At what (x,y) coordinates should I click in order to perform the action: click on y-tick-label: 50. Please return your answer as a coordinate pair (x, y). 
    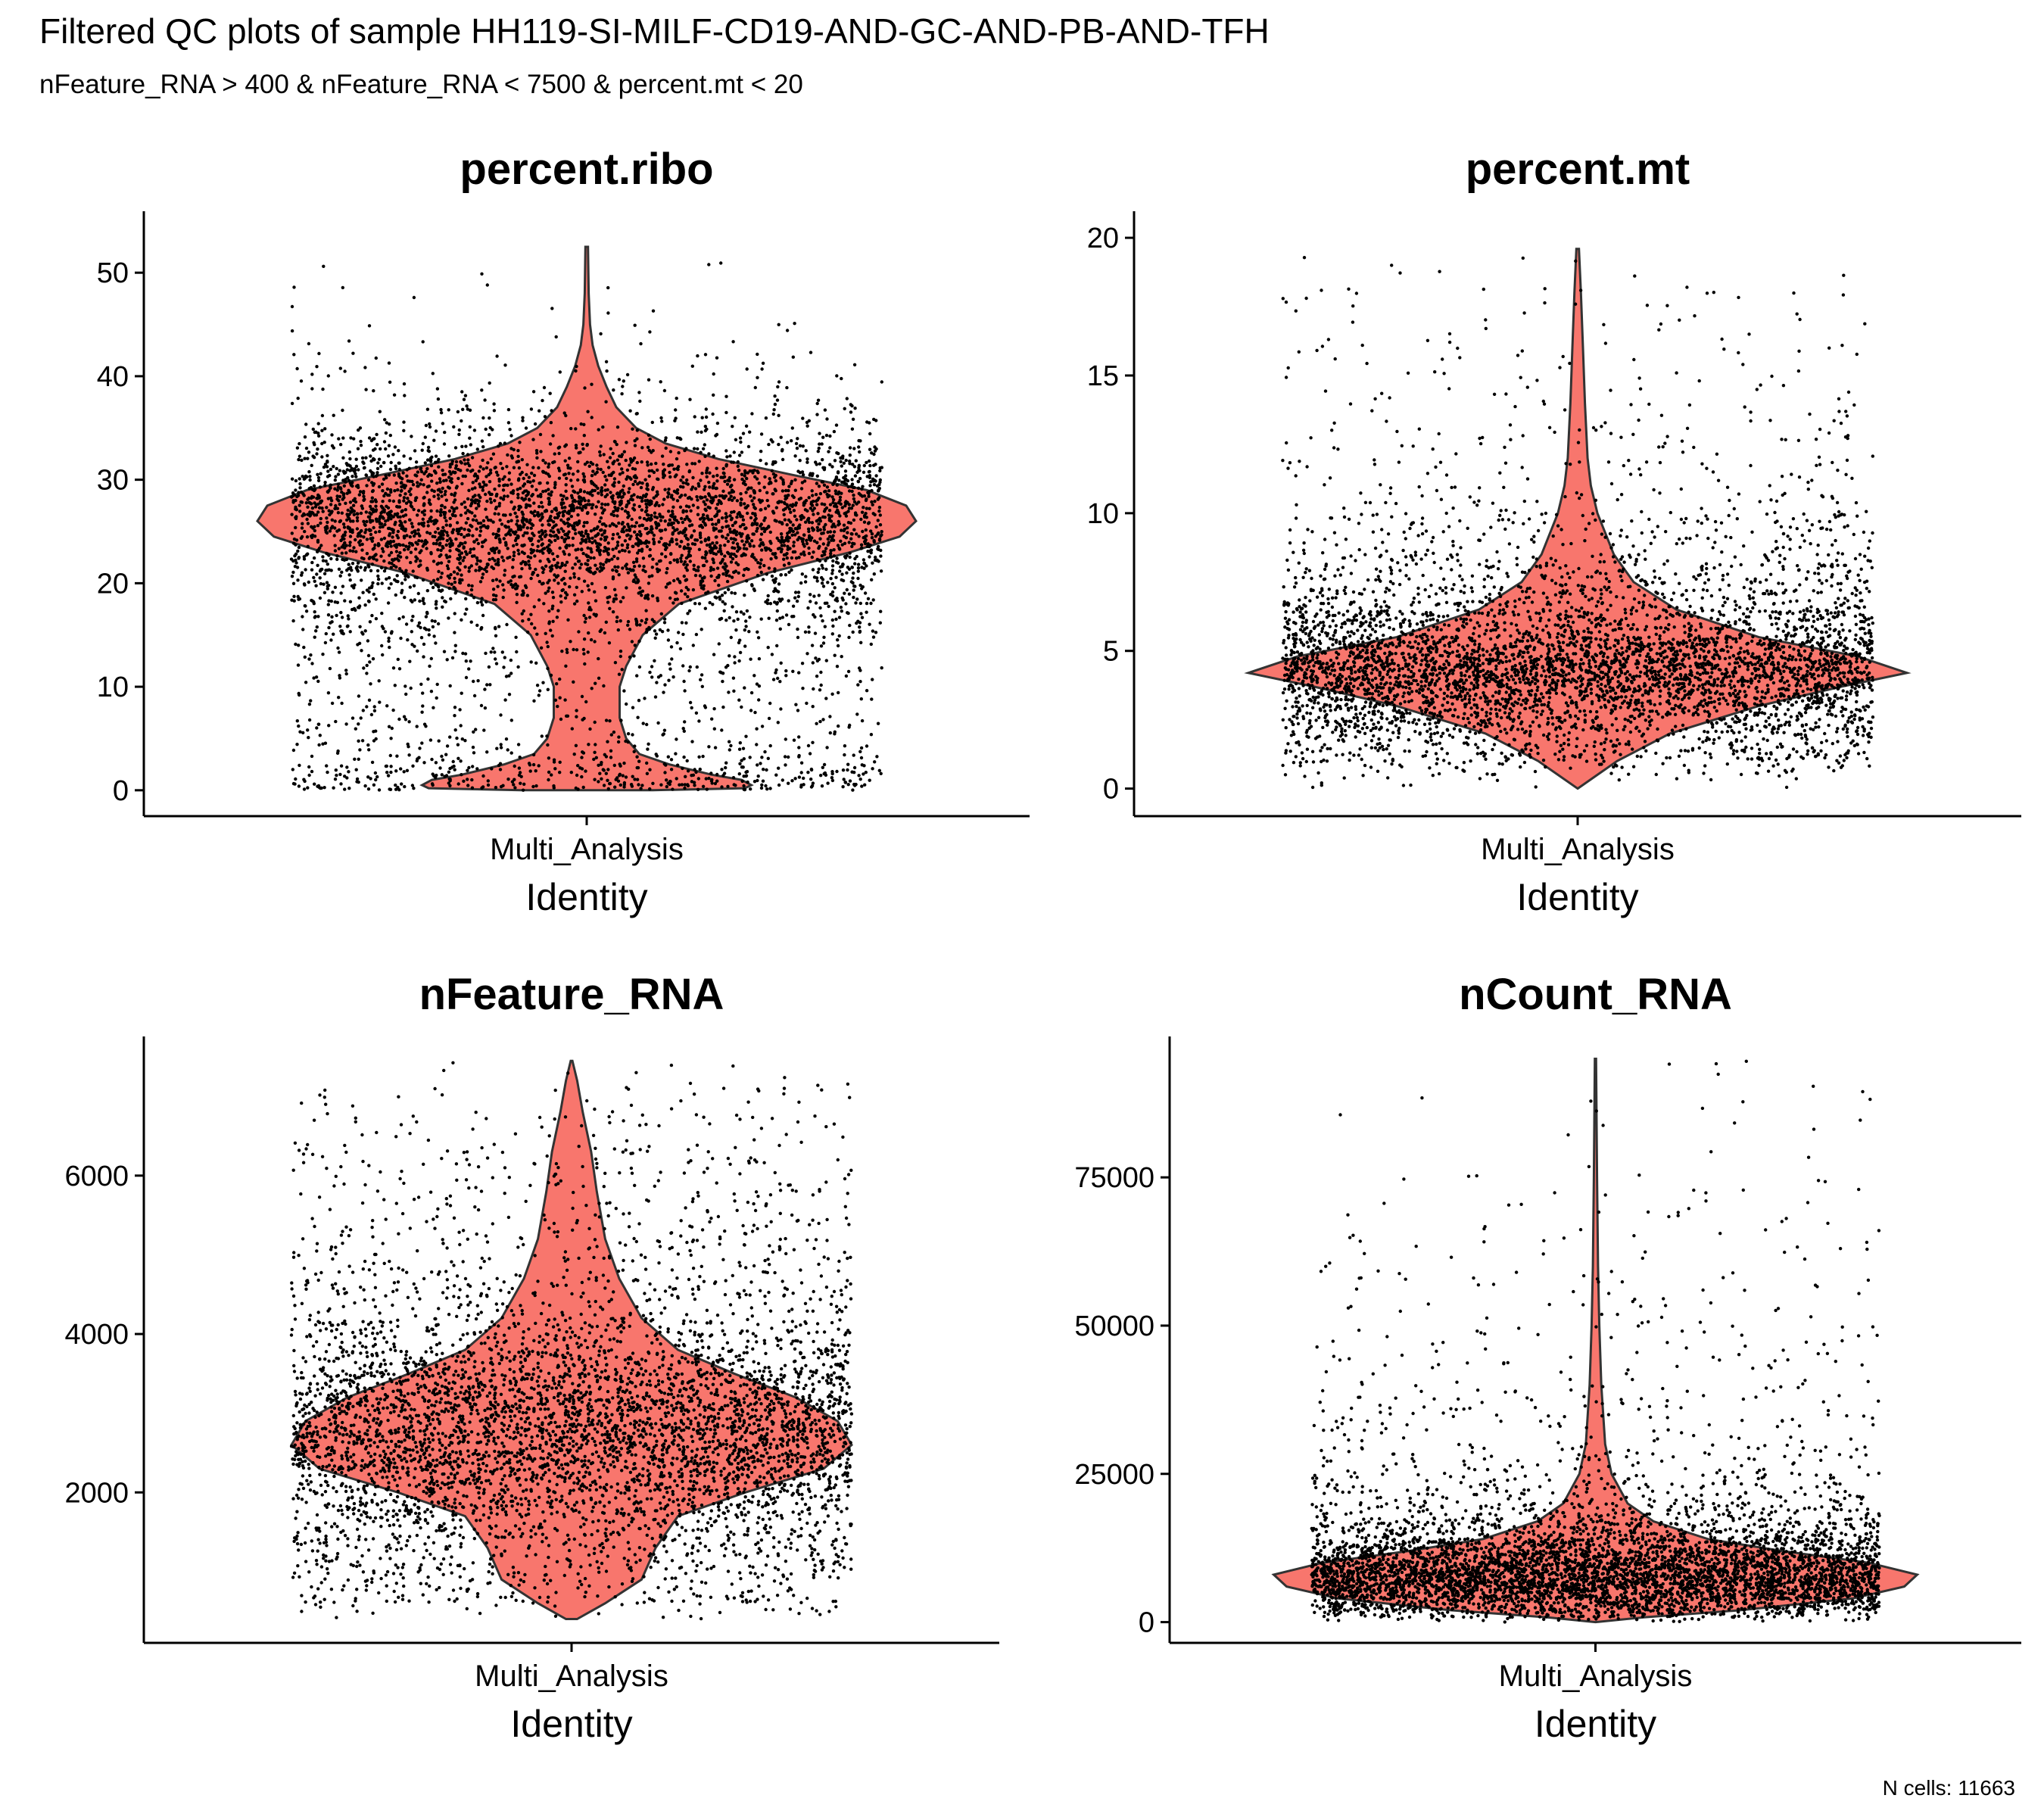
    Looking at the image, I should click on (113, 273).